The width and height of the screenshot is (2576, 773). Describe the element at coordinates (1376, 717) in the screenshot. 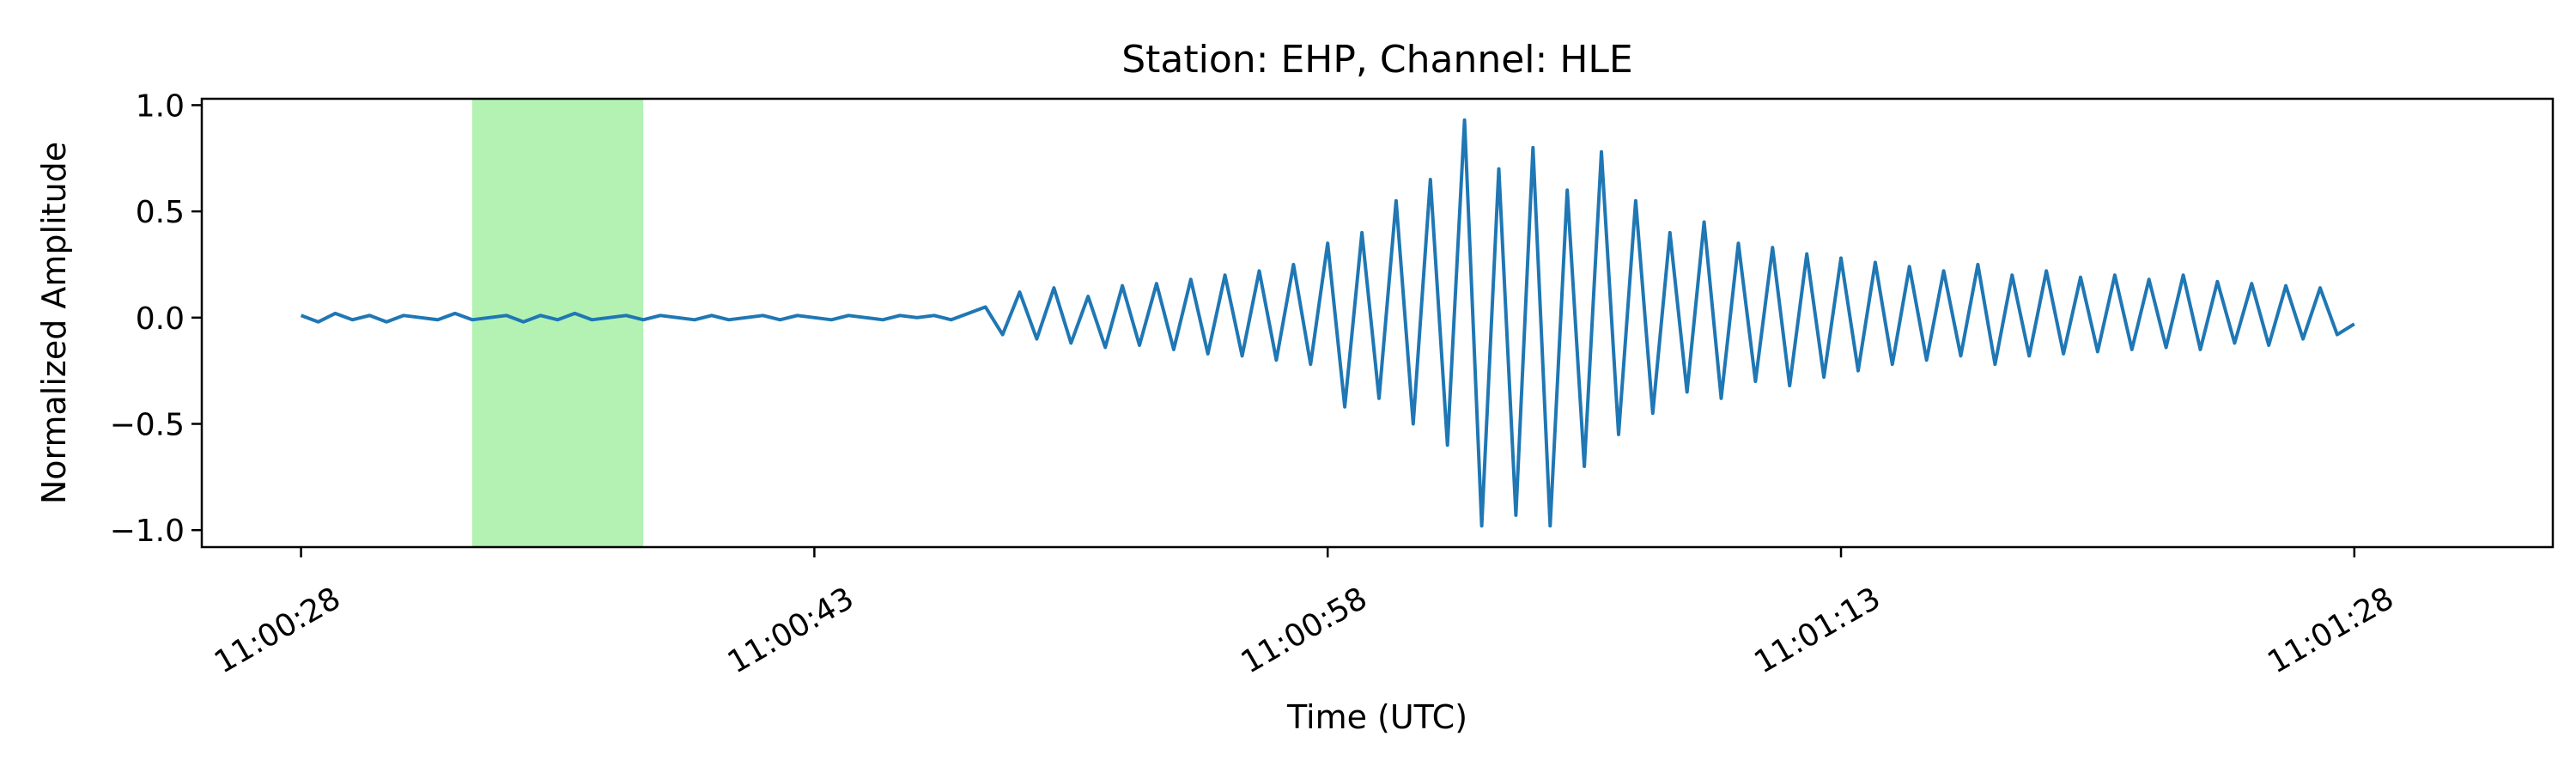

I see `x-axis-label: Time (UTC)` at that location.